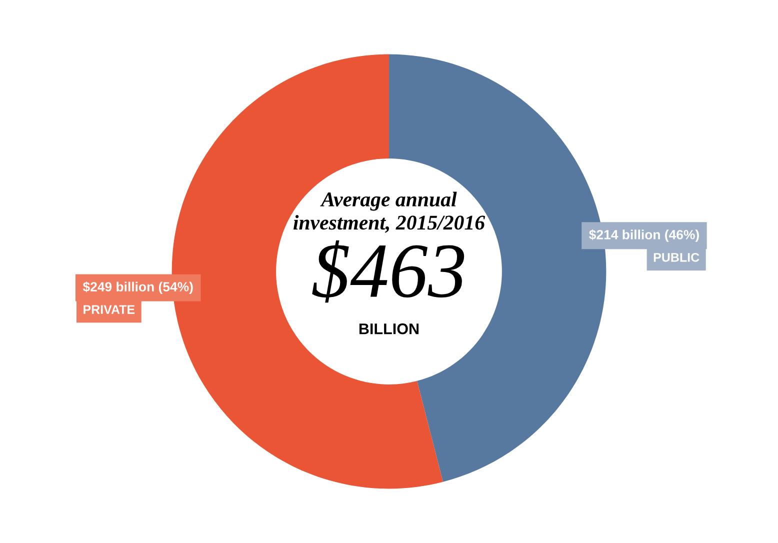 Image resolution: width=778 pixels, height=543 pixels. I want to click on data-label: $249 billion (54%), so click(137, 288).